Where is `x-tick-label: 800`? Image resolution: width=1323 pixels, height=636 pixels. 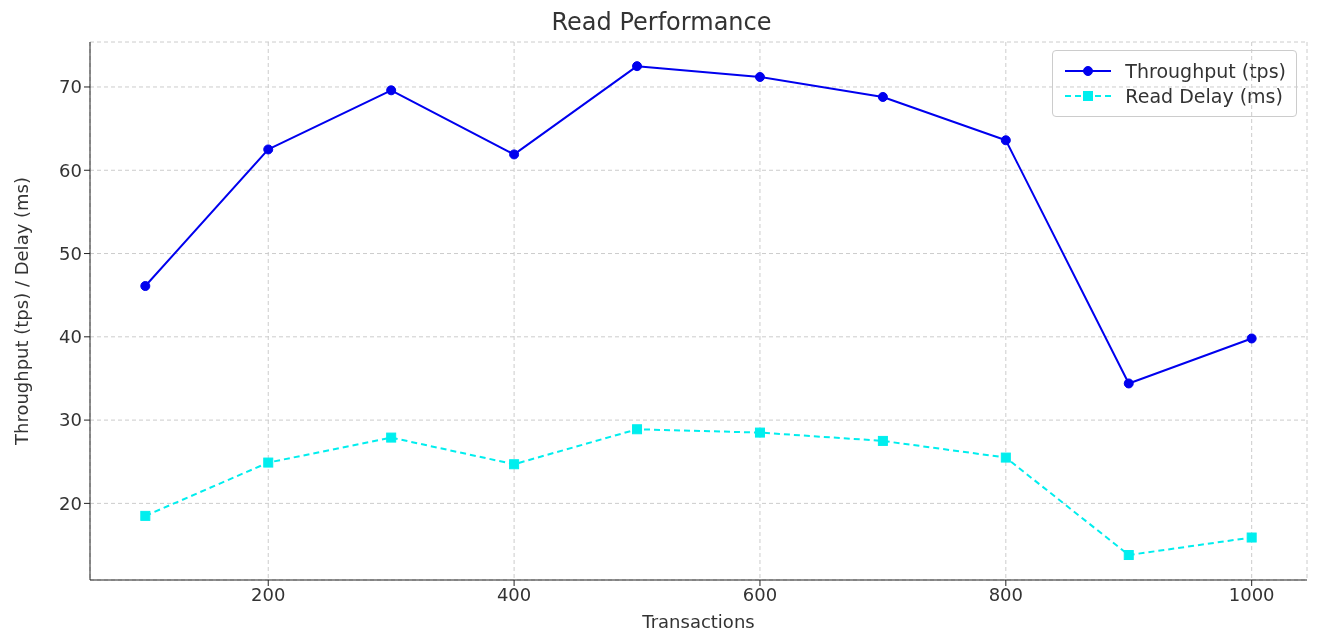
x-tick-label: 800 is located at coordinates (1005, 594).